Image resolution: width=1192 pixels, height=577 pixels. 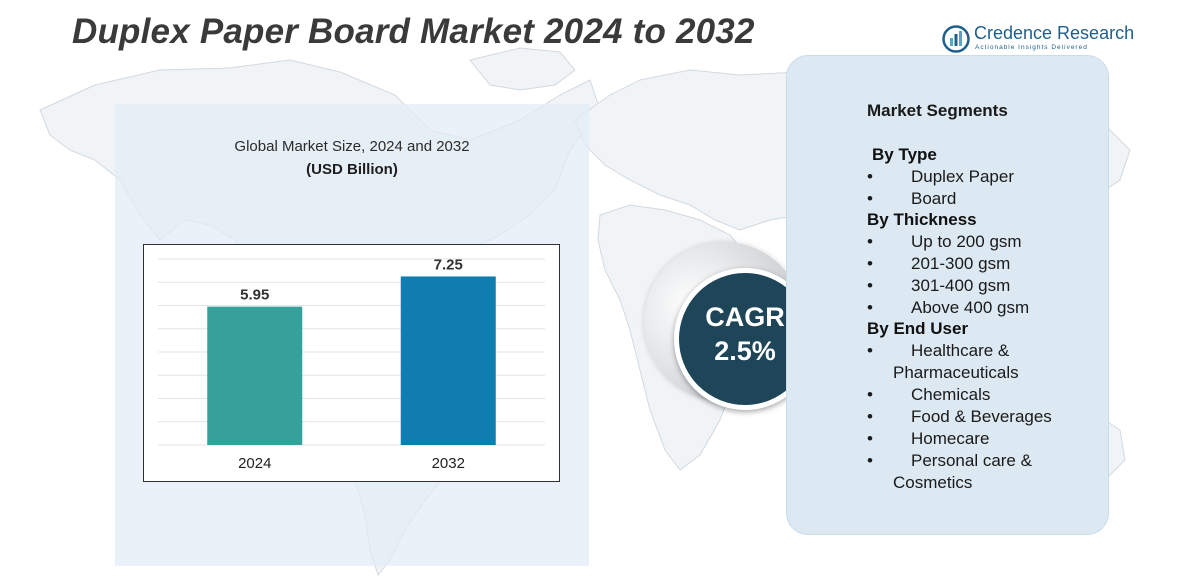 What do you see at coordinates (1031, 47) in the screenshot?
I see `logo-tagline: Actionable Insights Delivered` at bounding box center [1031, 47].